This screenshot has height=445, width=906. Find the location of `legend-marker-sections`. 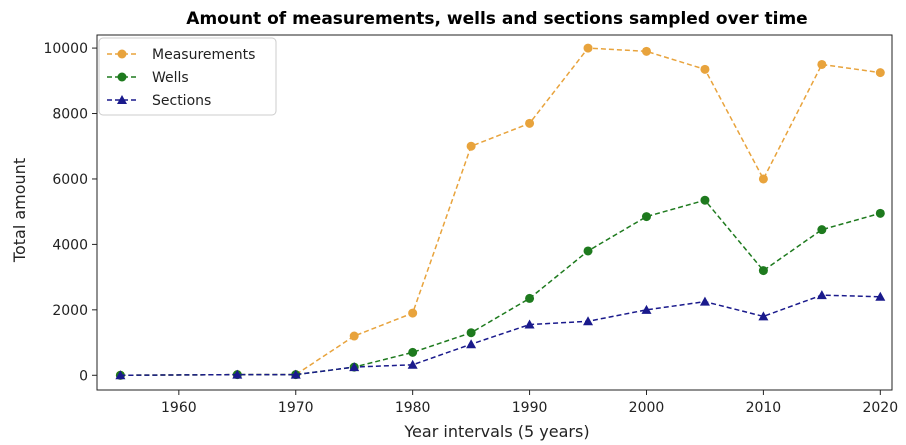

legend-marker-sections is located at coordinates (122, 99).